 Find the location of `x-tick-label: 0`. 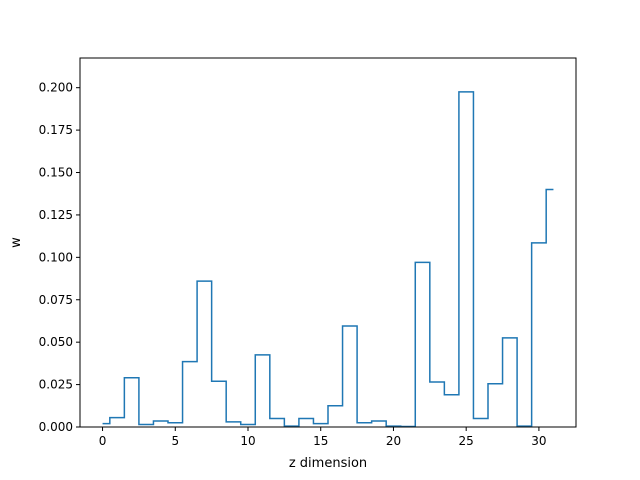

x-tick-label: 0 is located at coordinates (103, 441).